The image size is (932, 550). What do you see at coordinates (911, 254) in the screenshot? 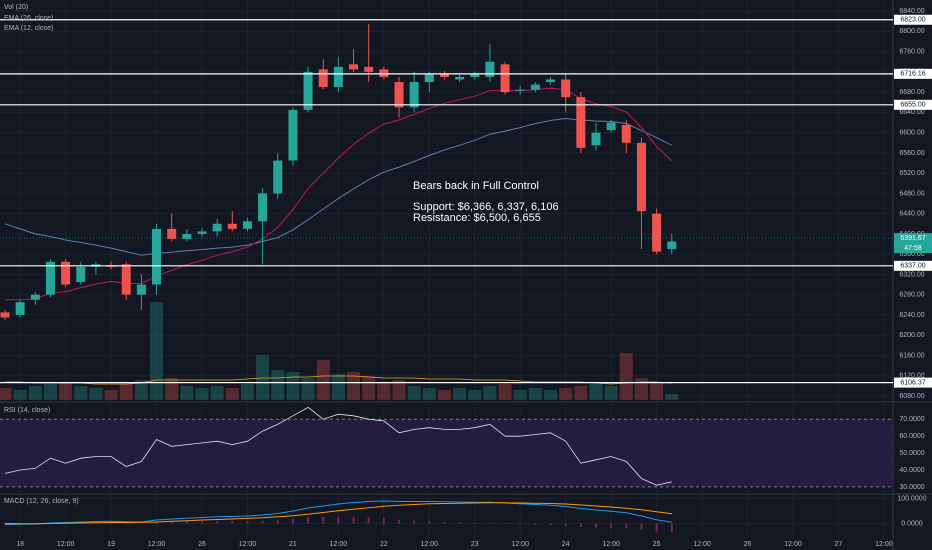
I see `y-tick-label: 6360.00` at bounding box center [911, 254].